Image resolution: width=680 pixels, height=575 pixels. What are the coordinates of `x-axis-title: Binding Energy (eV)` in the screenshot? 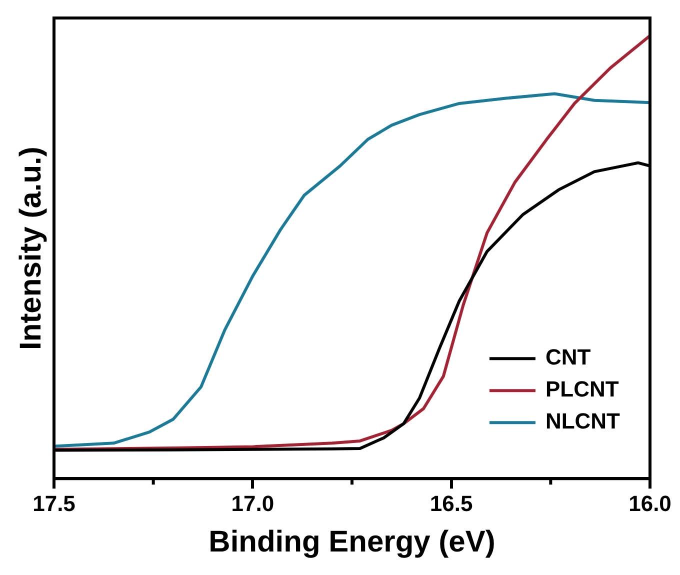 It's located at (352, 541).